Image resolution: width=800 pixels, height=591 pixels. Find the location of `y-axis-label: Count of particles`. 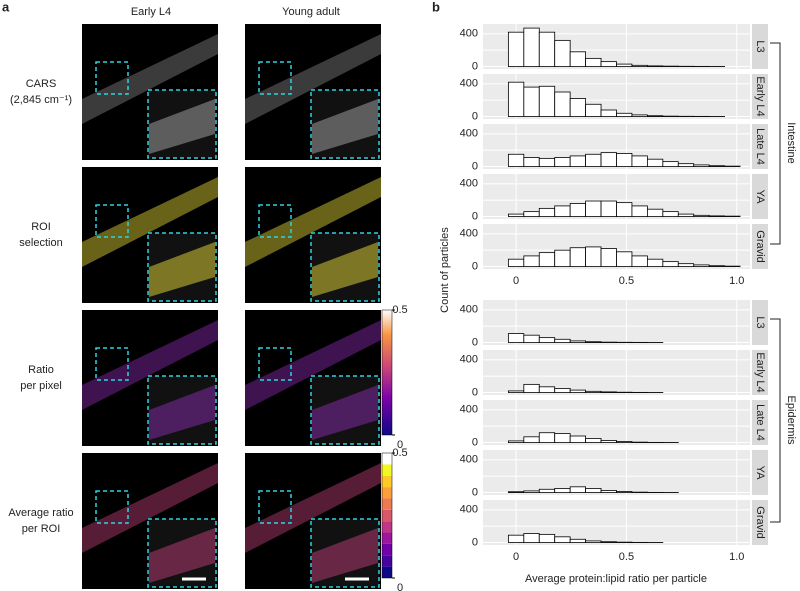

y-axis-label: Count of particles is located at coordinates (445, 270).